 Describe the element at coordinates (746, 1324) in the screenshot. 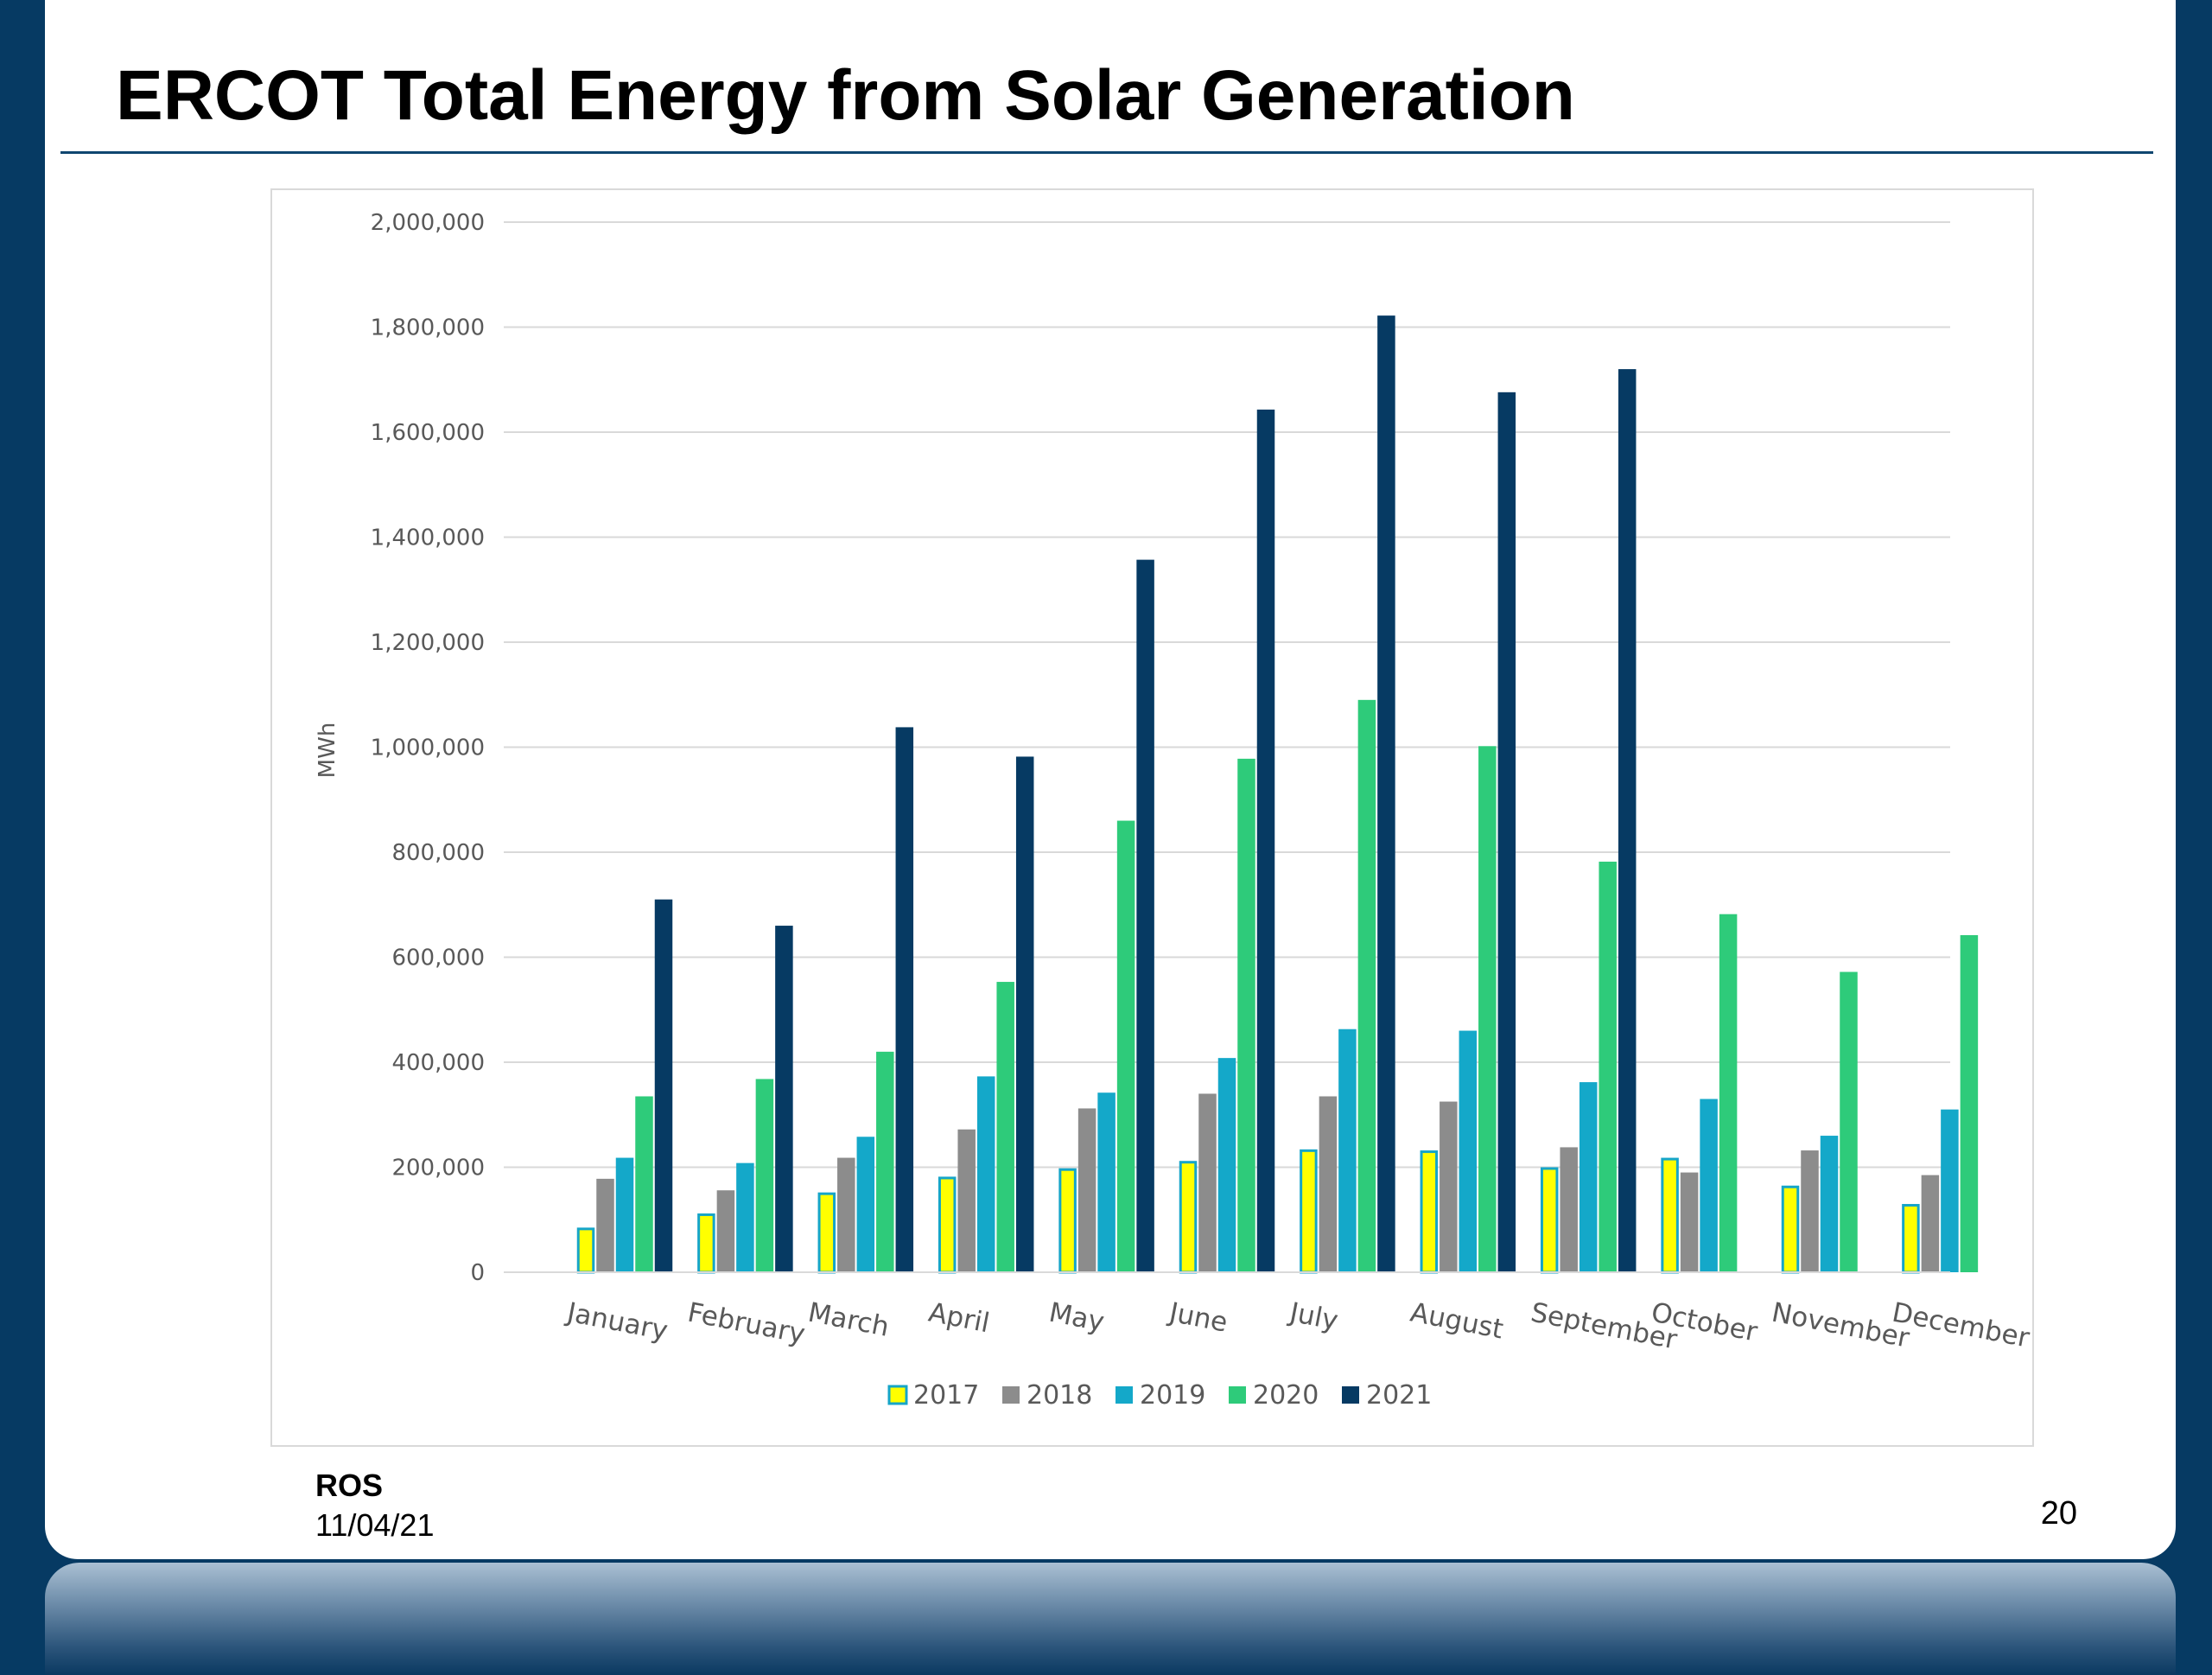

I see `x-category-label: February` at that location.